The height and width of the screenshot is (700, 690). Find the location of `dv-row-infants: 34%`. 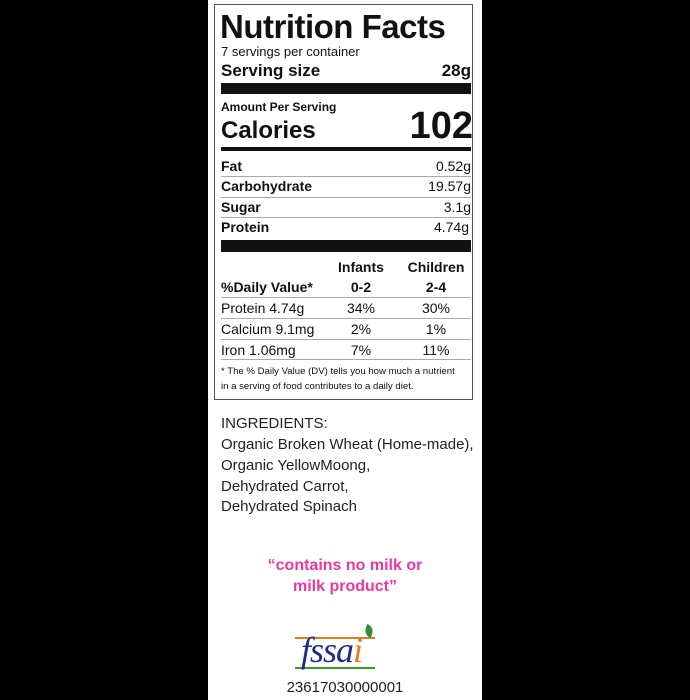

dv-row-infants: 34% is located at coordinates (361, 308).